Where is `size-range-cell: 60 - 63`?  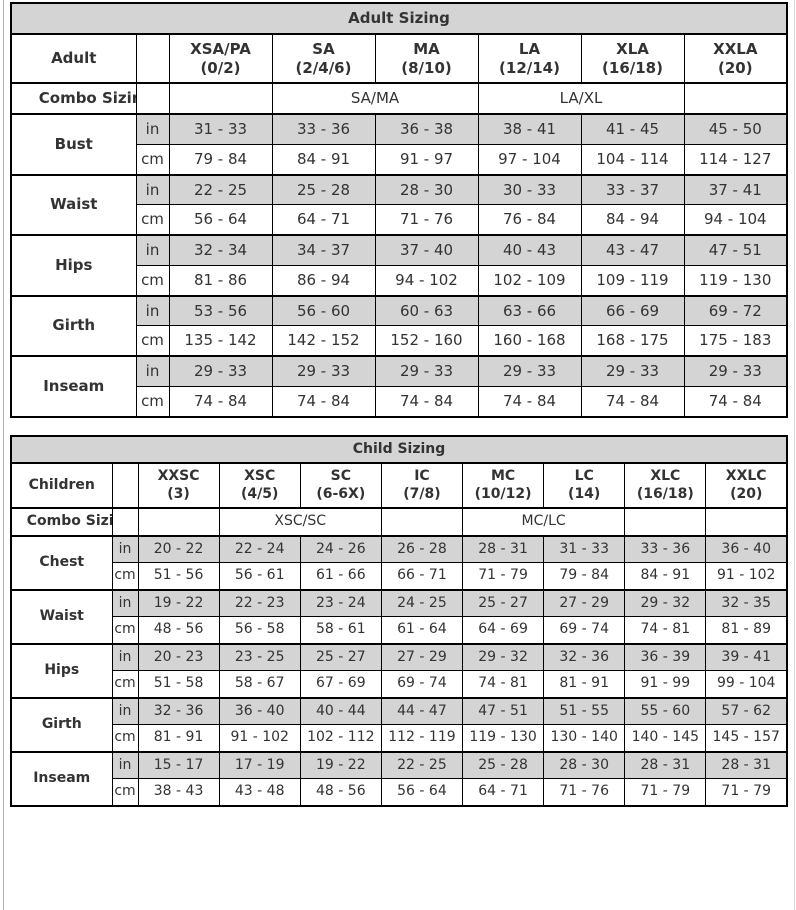
size-range-cell: 60 - 63 is located at coordinates (426, 310).